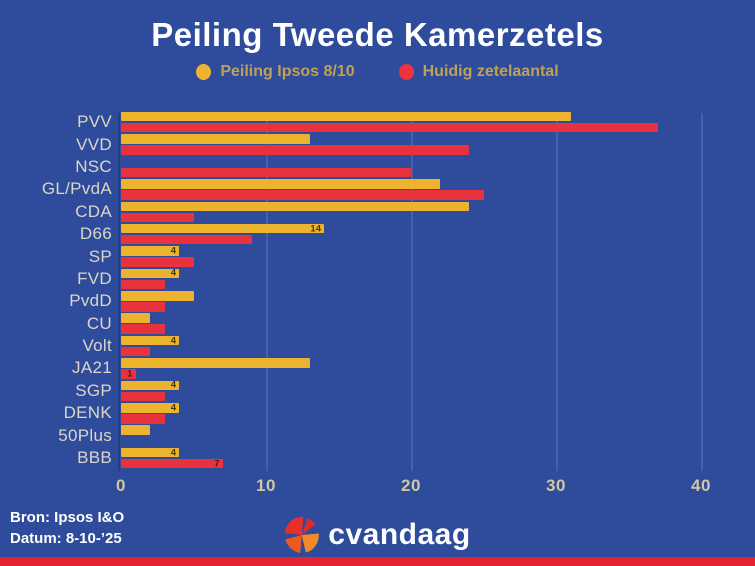  Describe the element at coordinates (143, 307) in the screenshot. I see `seat-bar-PvdD` at that location.